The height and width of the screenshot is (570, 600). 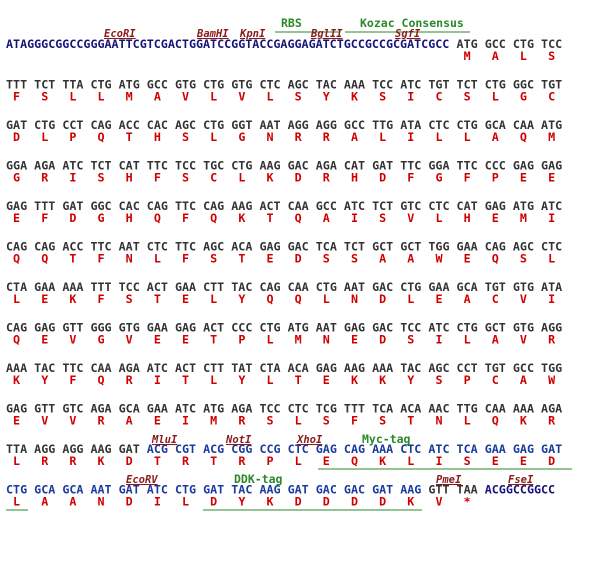 I want to click on amino-acid: R, so click(x=186, y=461).